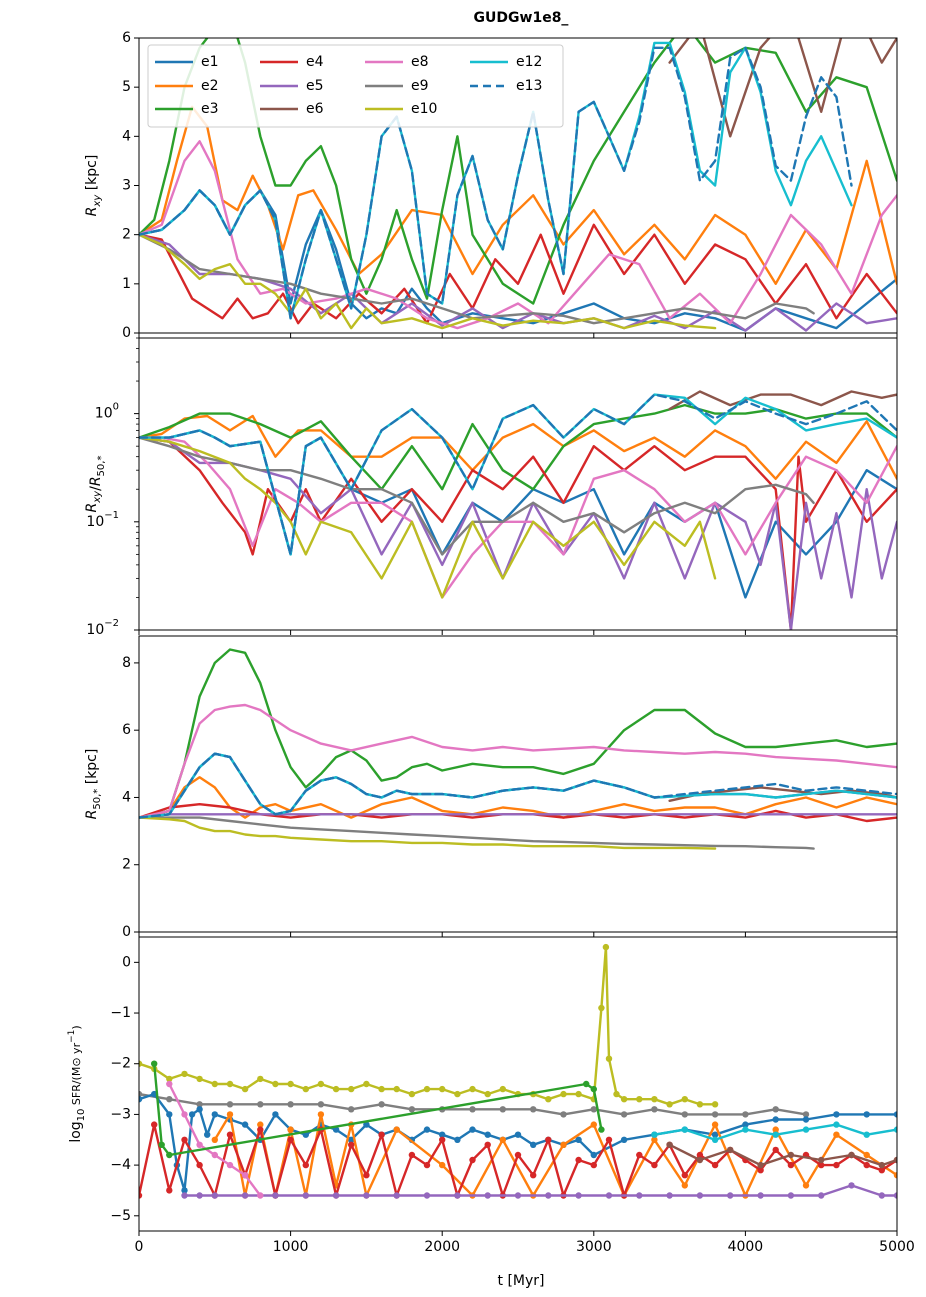  What do you see at coordinates (518, 517) in the screenshot?
I see `series-rxy_norm-e8` at bounding box center [518, 517].